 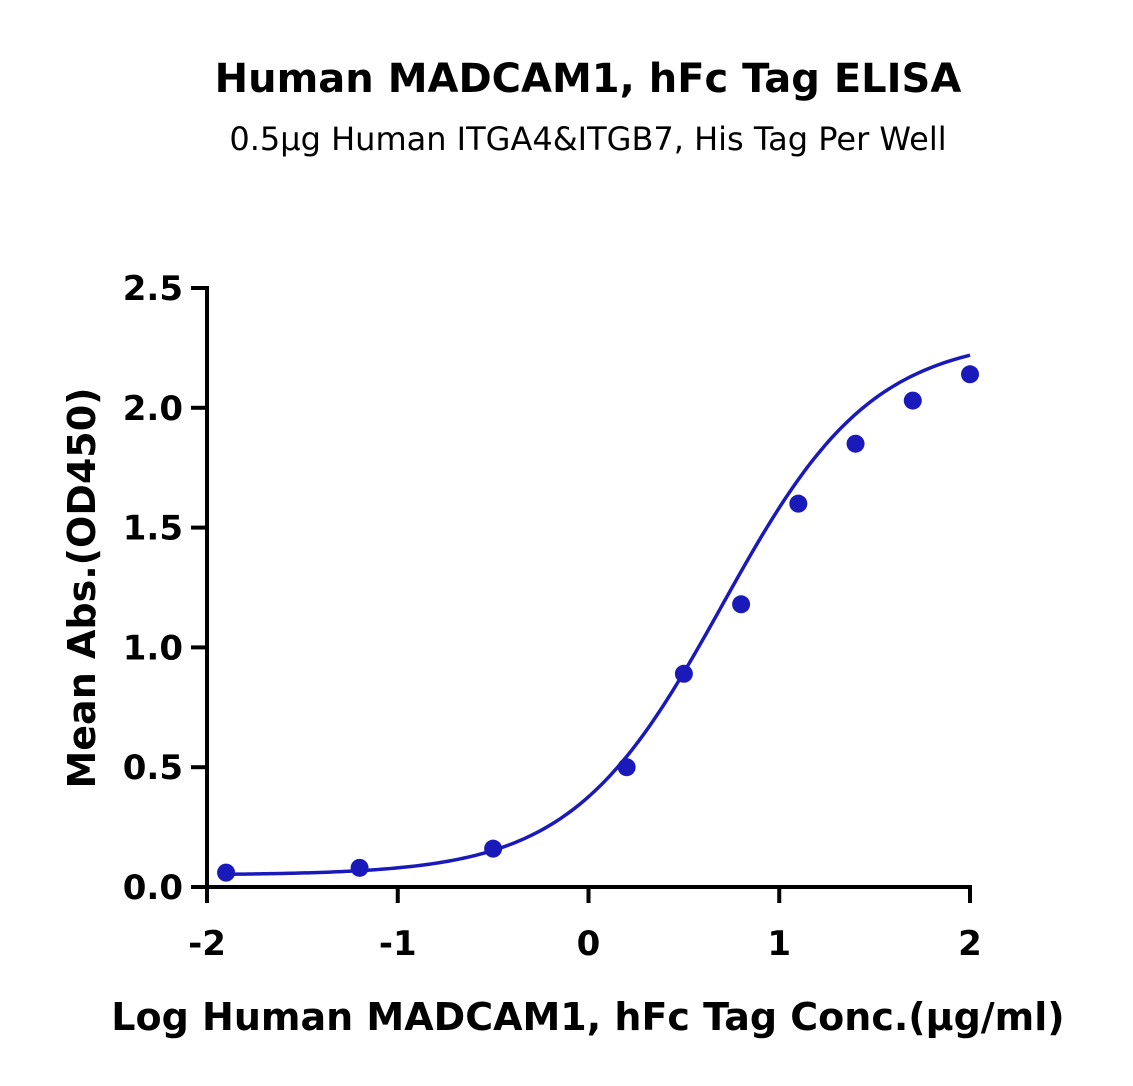 What do you see at coordinates (588, 79) in the screenshot?
I see `chart-title: Human MADCAM1, hFc Tag ELISA` at bounding box center [588, 79].